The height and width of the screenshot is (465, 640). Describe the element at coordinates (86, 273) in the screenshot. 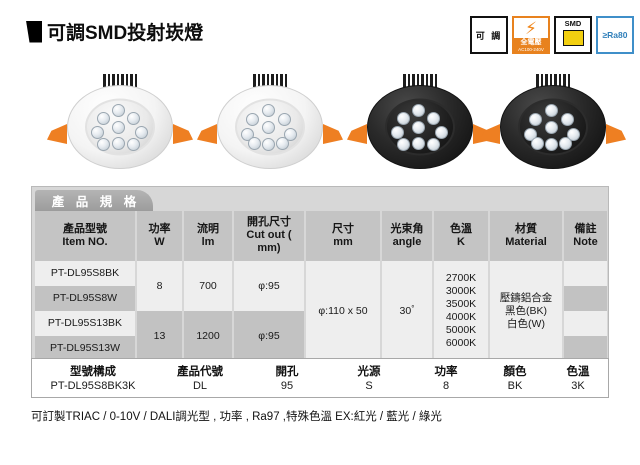

I see `cell-model: PT-DL95S8BK` at that location.